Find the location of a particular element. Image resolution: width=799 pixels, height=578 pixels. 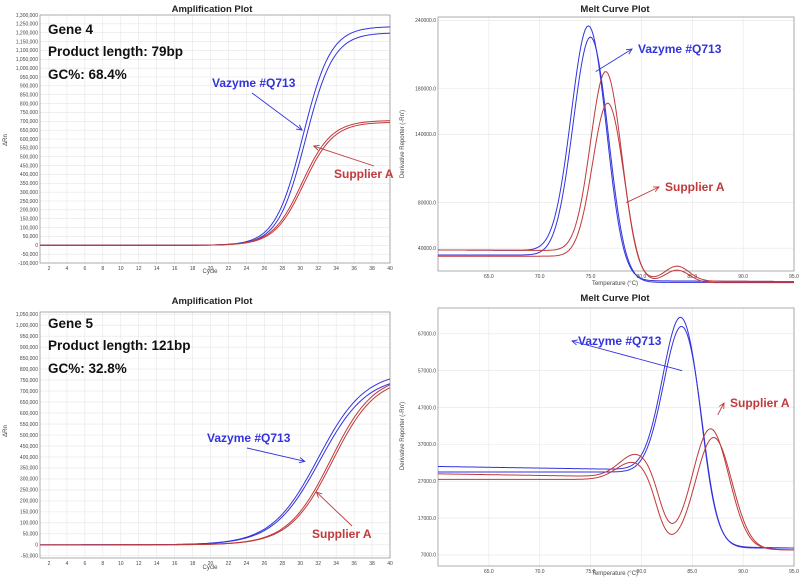

x-tick-label: 95.0 is located at coordinates (794, 277).